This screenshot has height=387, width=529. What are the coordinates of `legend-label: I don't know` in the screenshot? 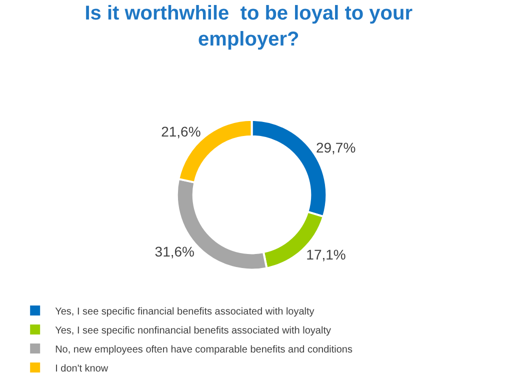 It's located at (82, 368).